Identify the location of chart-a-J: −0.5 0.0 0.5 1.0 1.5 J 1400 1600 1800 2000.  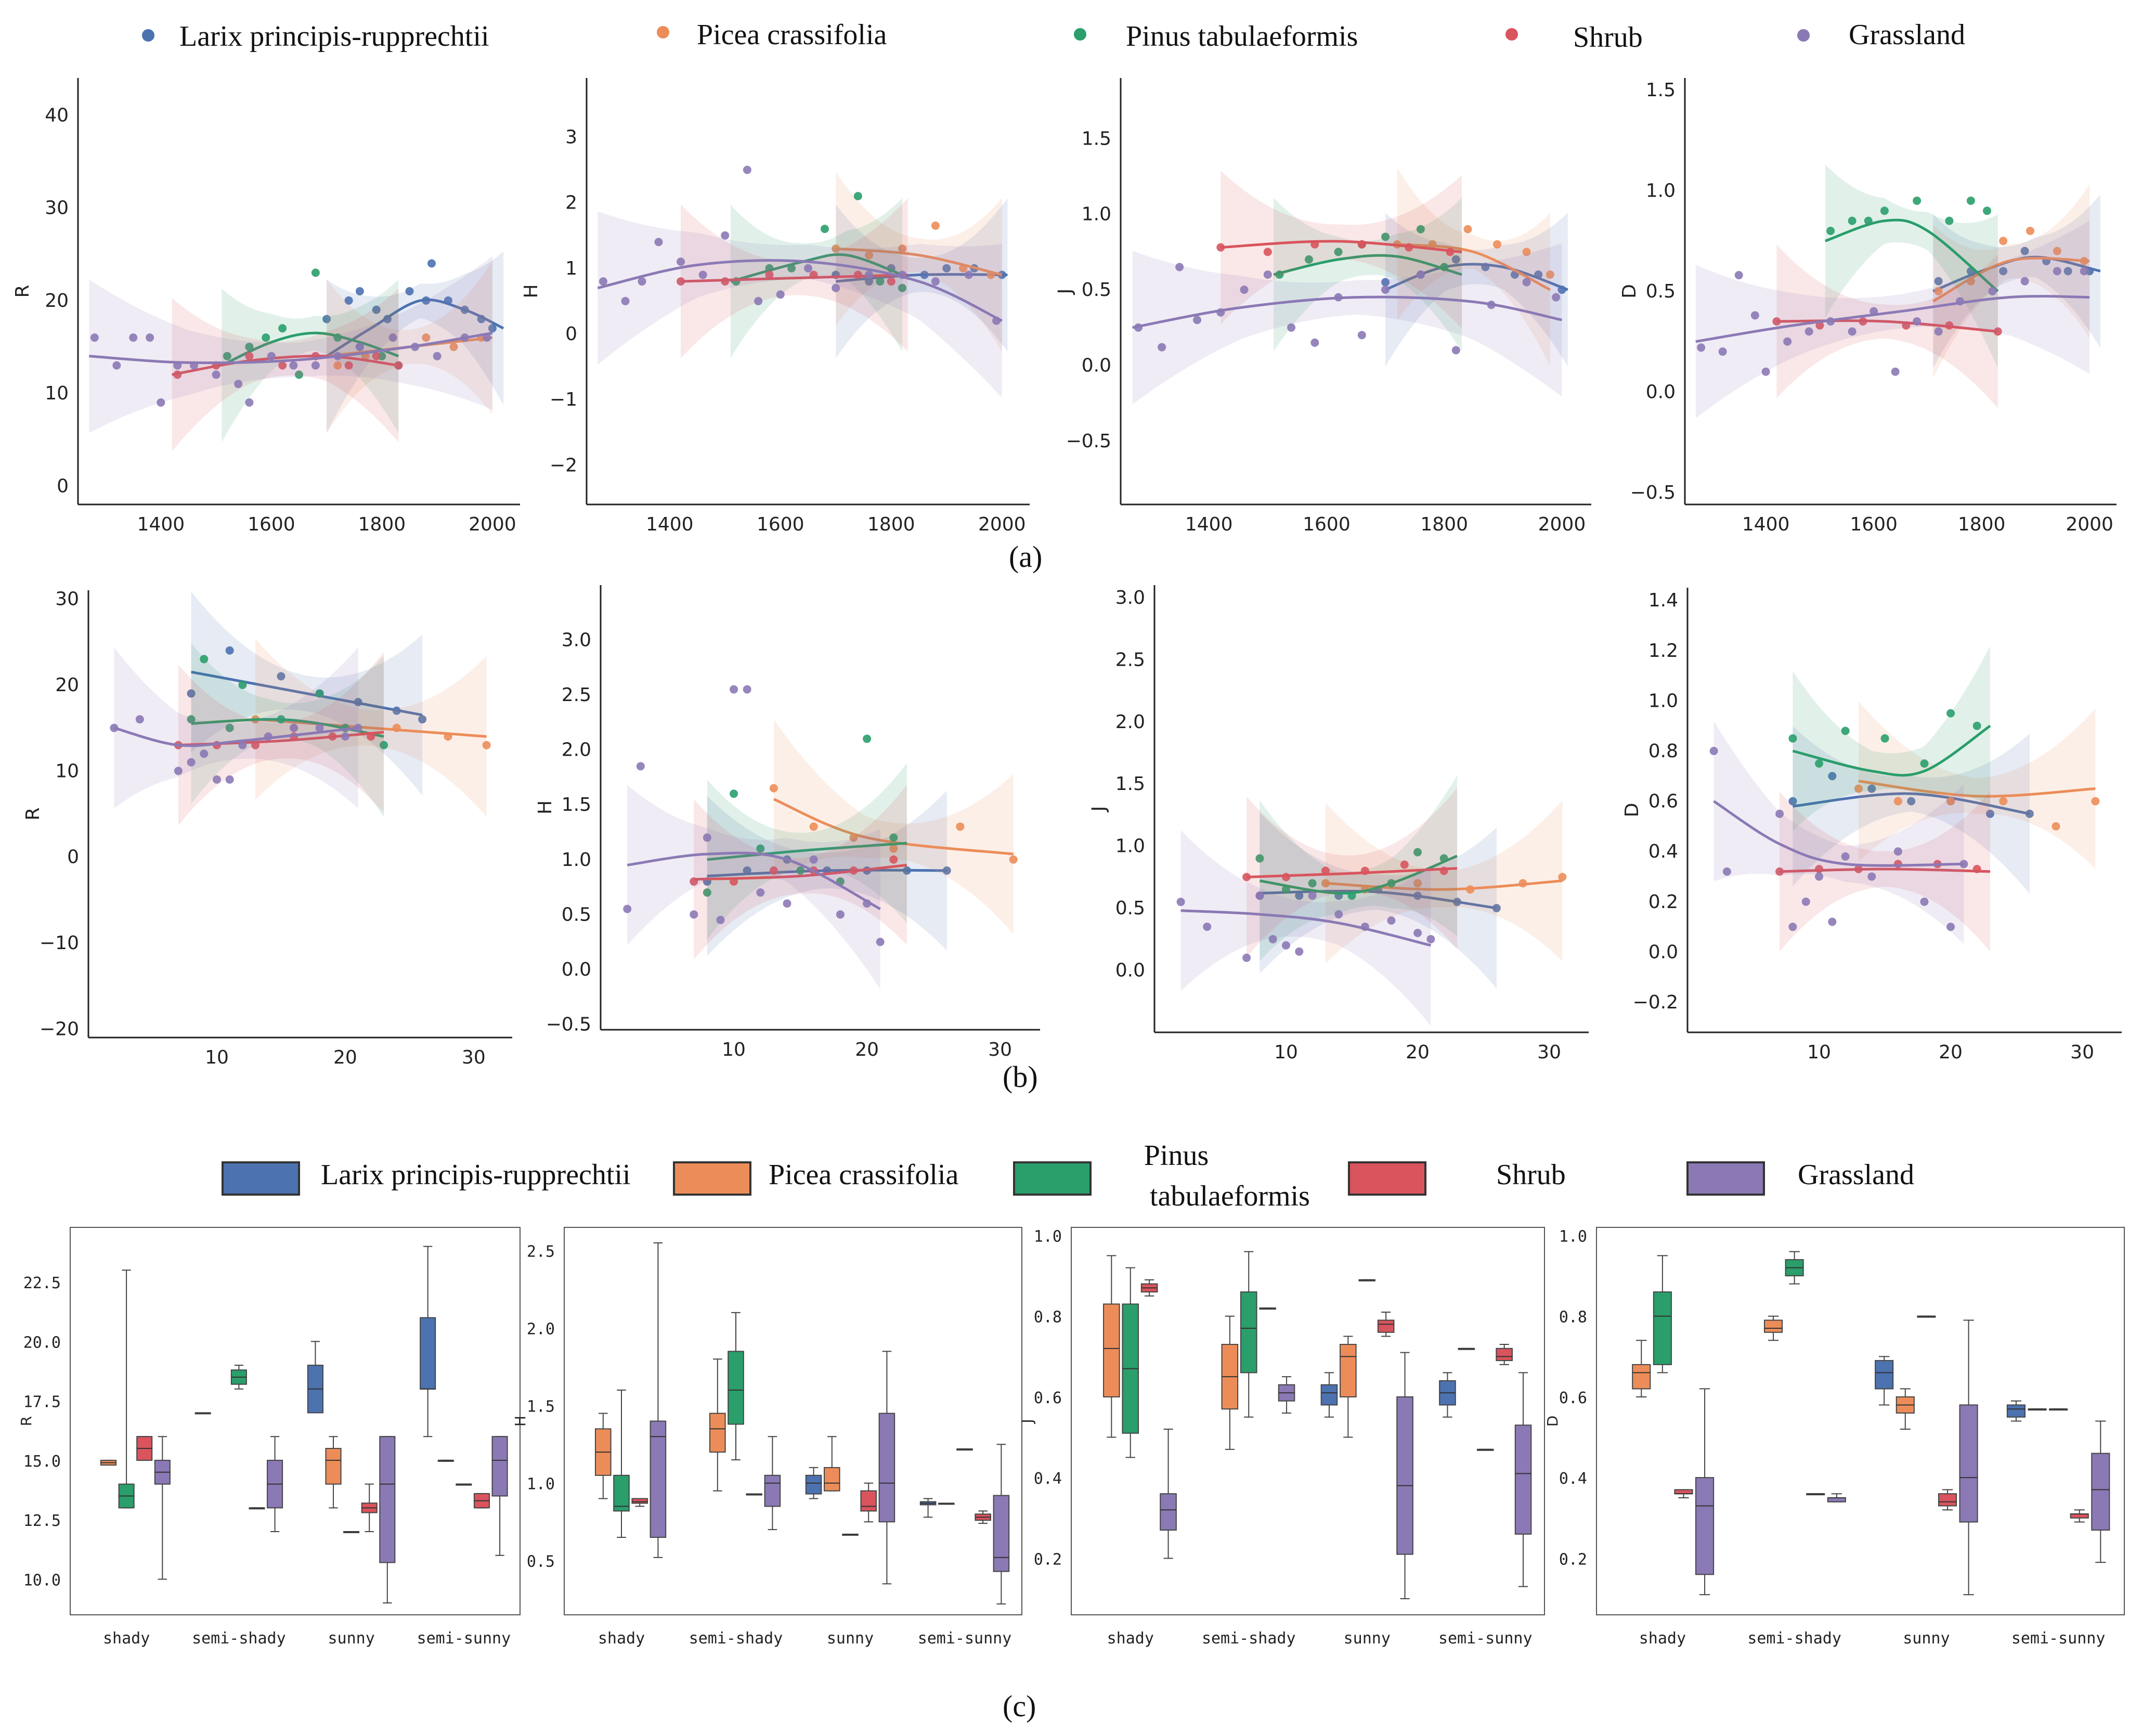
(1323, 306).